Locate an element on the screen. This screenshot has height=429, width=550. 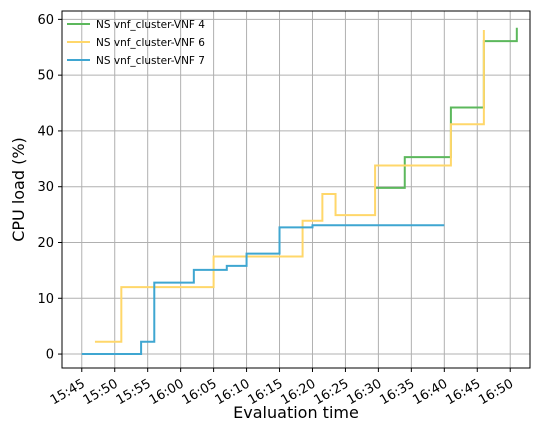
x-tick-label: 16:45 is located at coordinates (463, 392).